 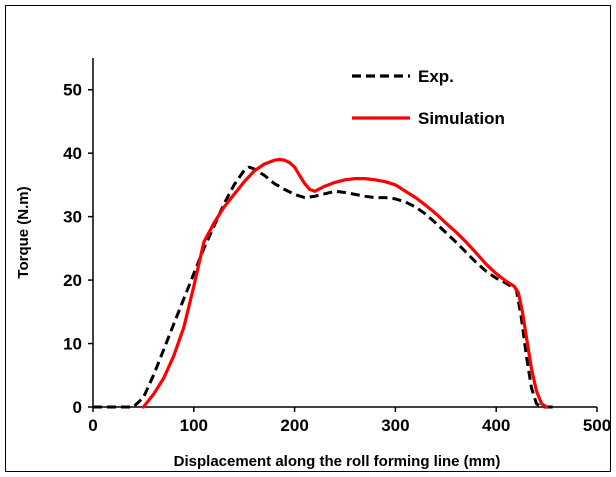 What do you see at coordinates (72, 280) in the screenshot?
I see `y-tick-label: 20` at bounding box center [72, 280].